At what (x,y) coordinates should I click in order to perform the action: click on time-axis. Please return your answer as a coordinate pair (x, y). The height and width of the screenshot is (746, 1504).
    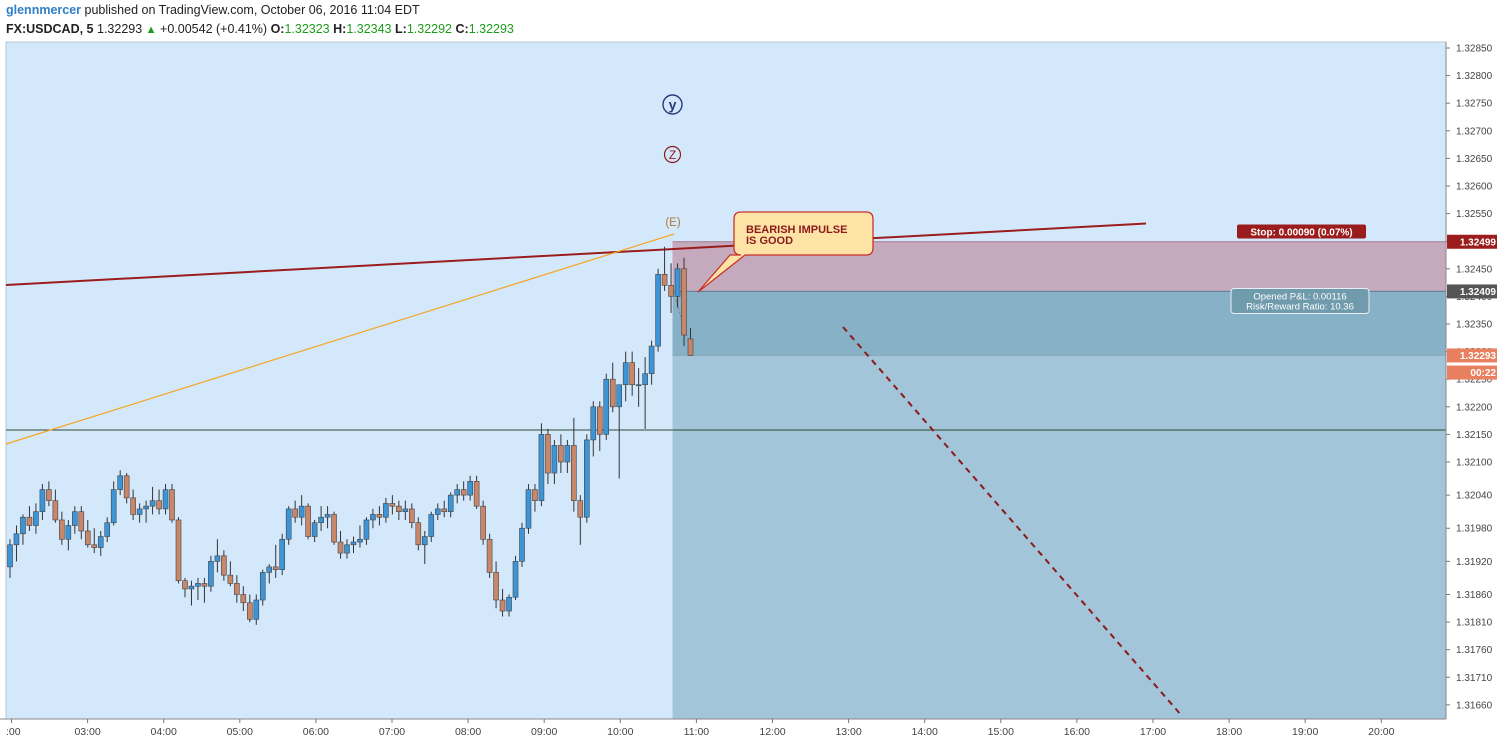
    Looking at the image, I should click on (752, 732).